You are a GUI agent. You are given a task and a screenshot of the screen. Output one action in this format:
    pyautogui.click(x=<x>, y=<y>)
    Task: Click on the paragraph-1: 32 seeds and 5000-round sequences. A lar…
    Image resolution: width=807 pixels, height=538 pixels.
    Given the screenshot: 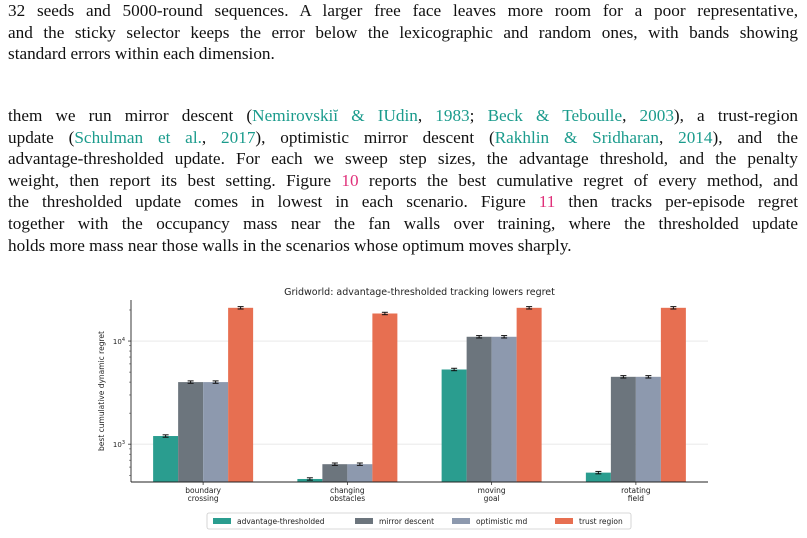 What is the action you would take?
    pyautogui.click(x=403, y=32)
    